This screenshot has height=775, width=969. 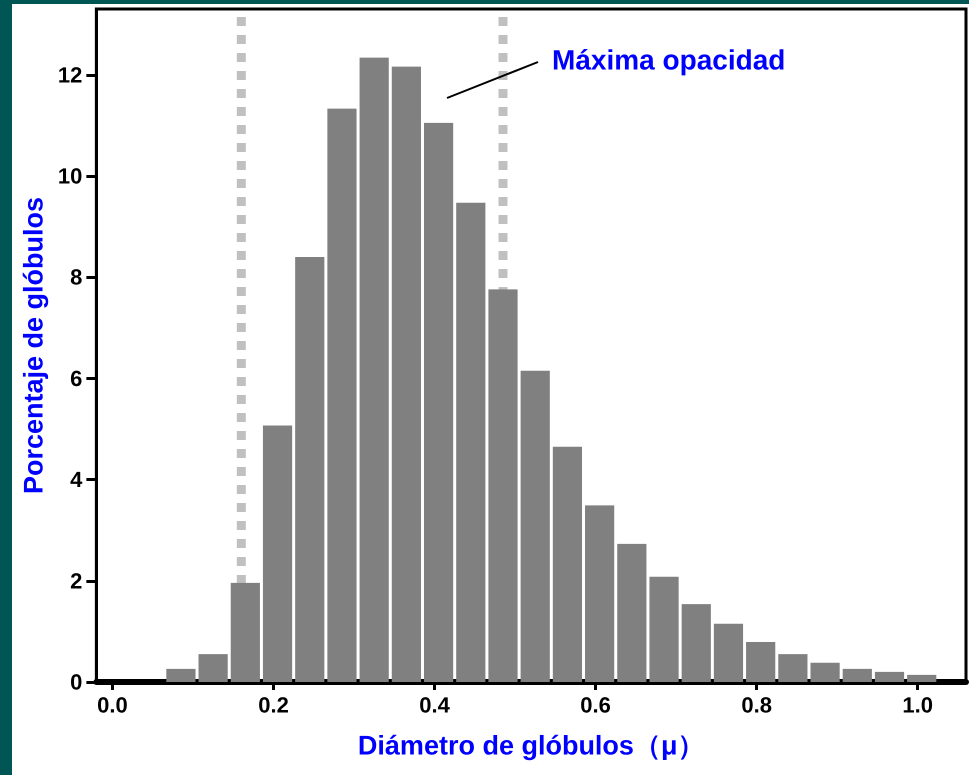 I want to click on y-tick-label: 12, so click(x=70, y=75).